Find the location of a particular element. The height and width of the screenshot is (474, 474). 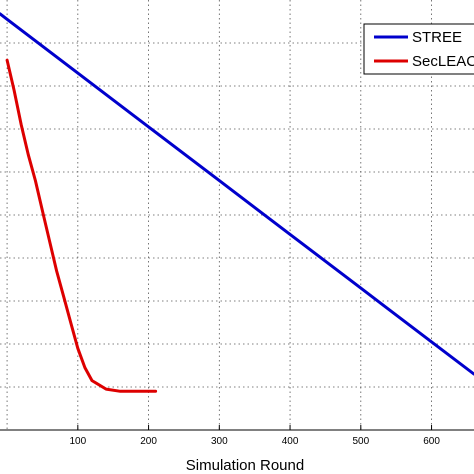

legend: STREE SecLEACH is located at coordinates (418, 49).